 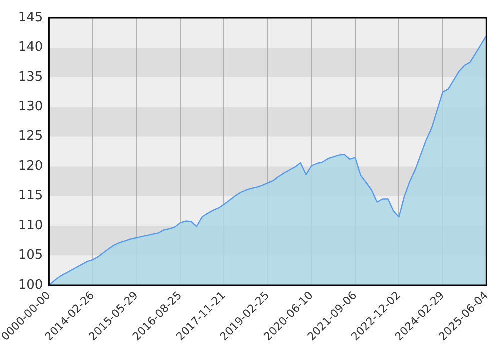 I want to click on y-tick-label: 110, so click(x=31, y=226).